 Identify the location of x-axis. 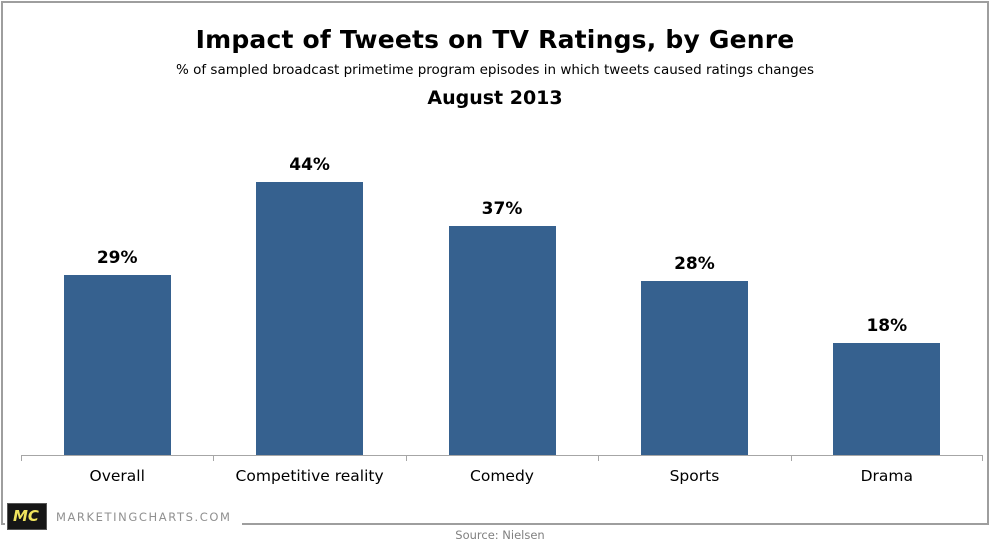
(502, 458).